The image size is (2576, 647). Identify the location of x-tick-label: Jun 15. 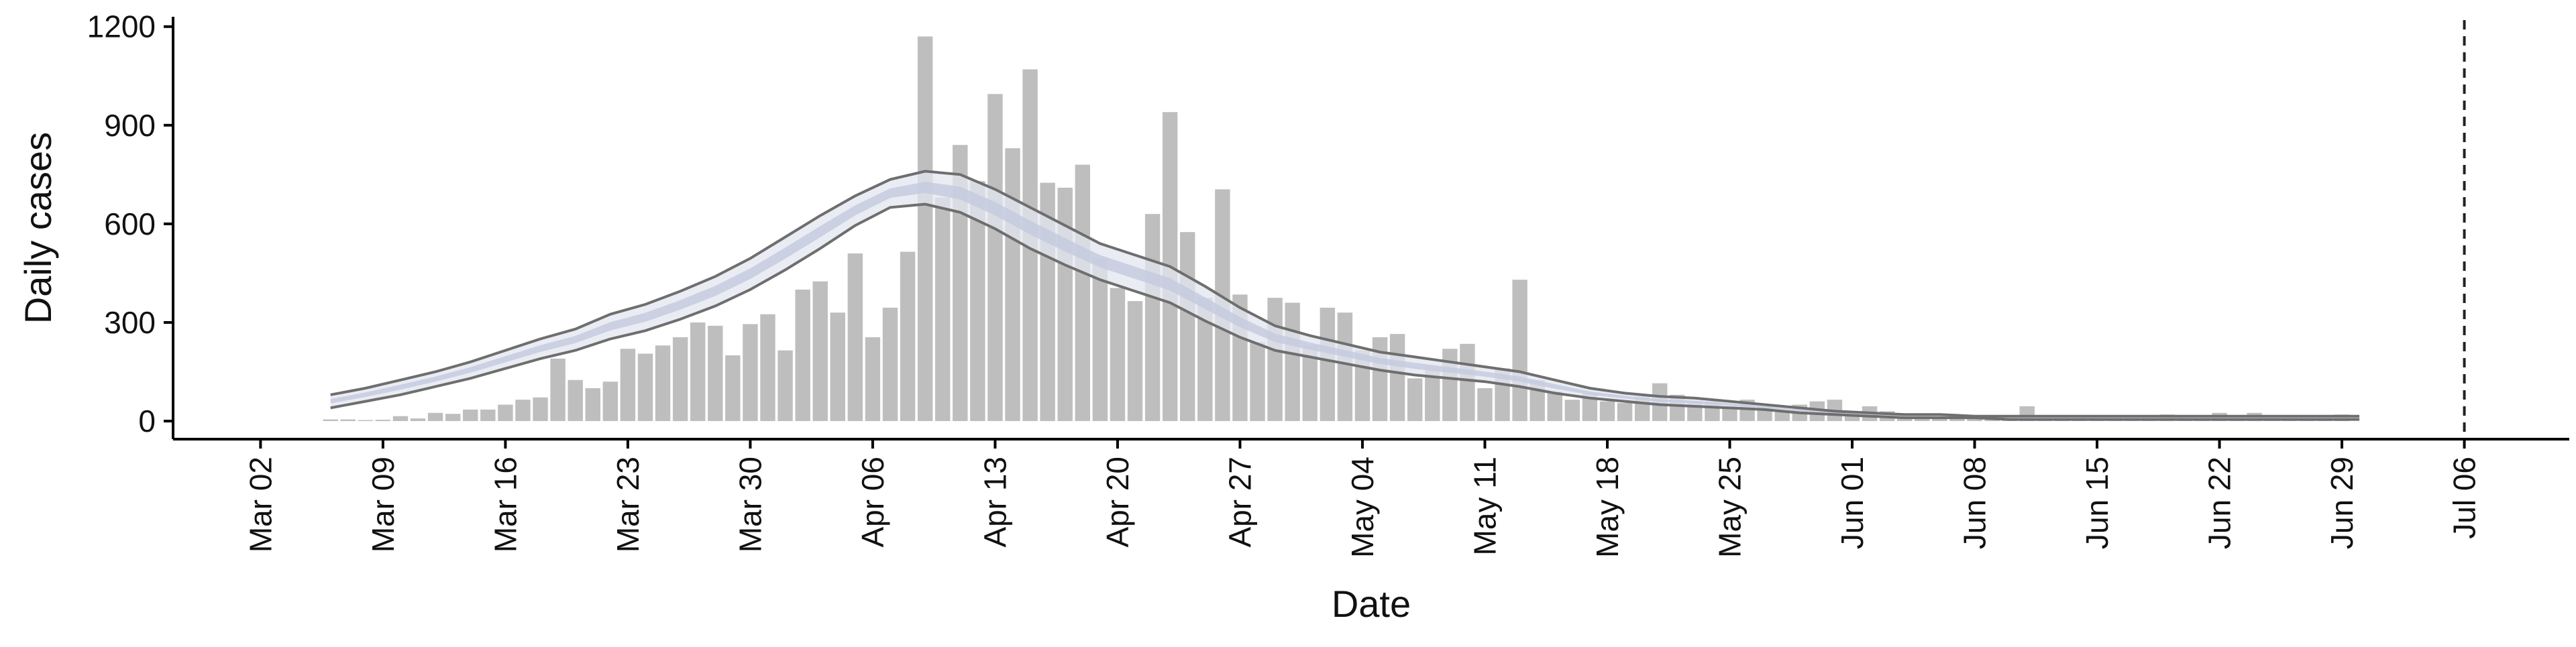
(2097, 503).